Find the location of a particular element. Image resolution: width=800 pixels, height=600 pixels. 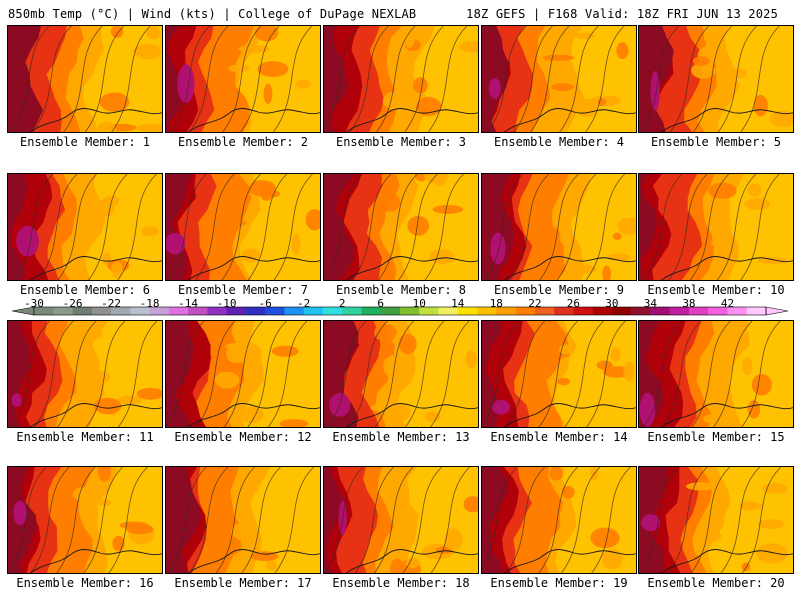

colorbar-tick-label: 30 is located at coordinates (612, 303).